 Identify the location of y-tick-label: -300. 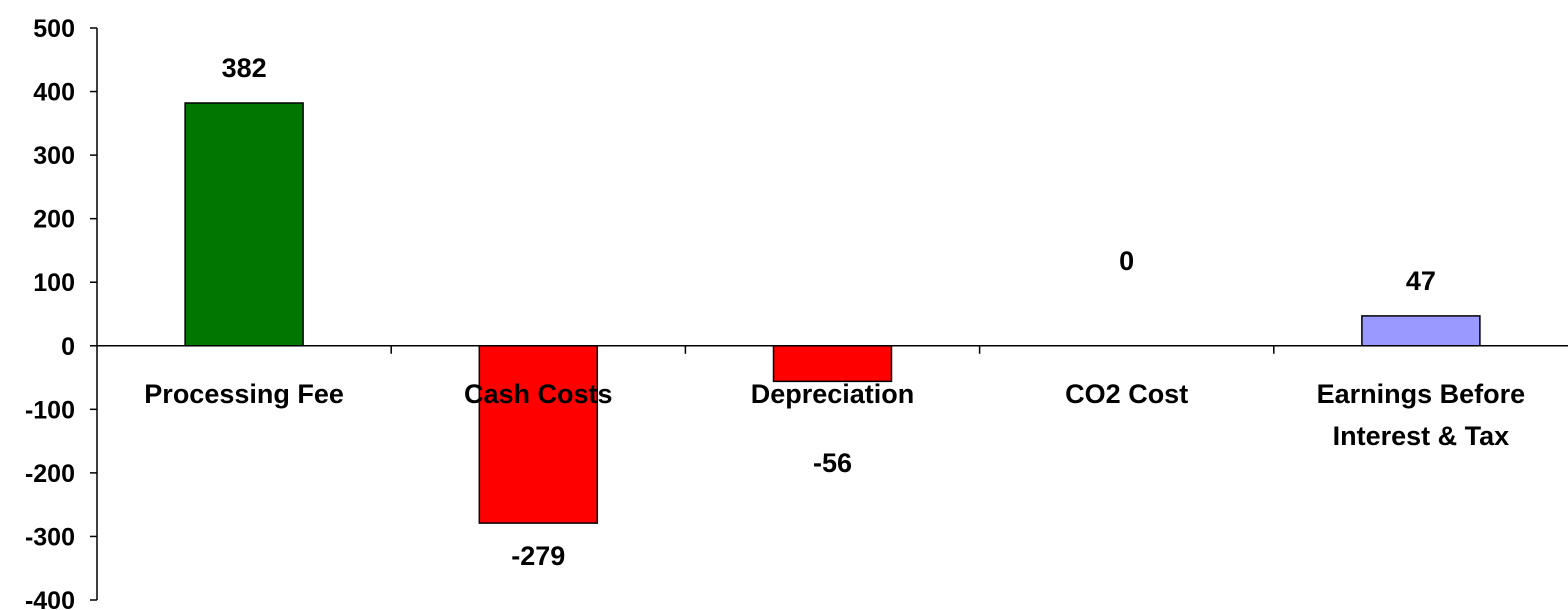
(50, 537).